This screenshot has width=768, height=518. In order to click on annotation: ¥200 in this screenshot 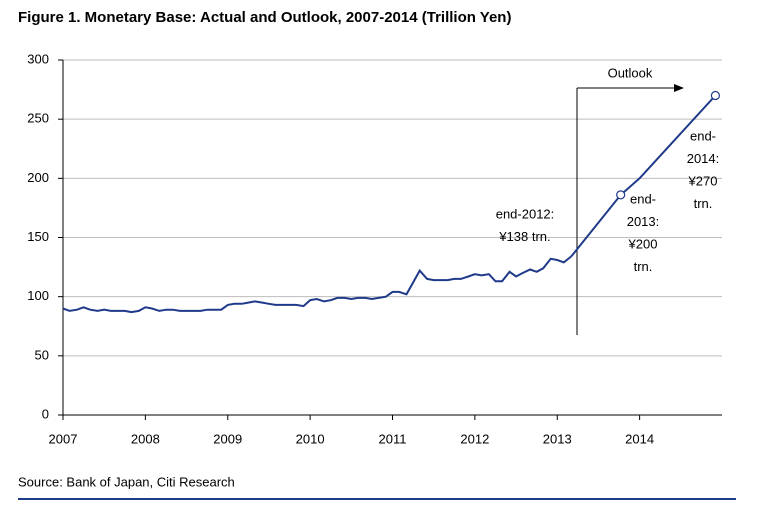, I will do `click(643, 243)`.